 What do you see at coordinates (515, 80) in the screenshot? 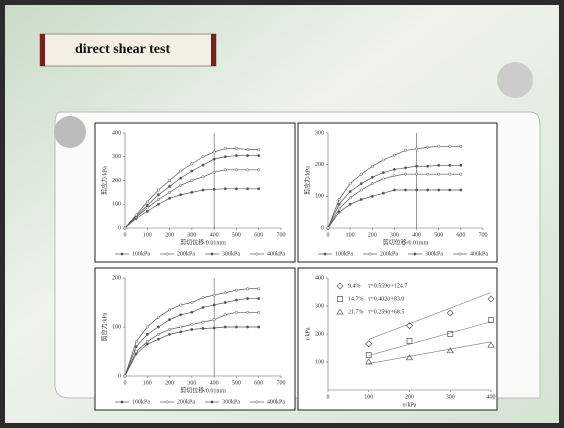
I see `scroll-roll` at bounding box center [515, 80].